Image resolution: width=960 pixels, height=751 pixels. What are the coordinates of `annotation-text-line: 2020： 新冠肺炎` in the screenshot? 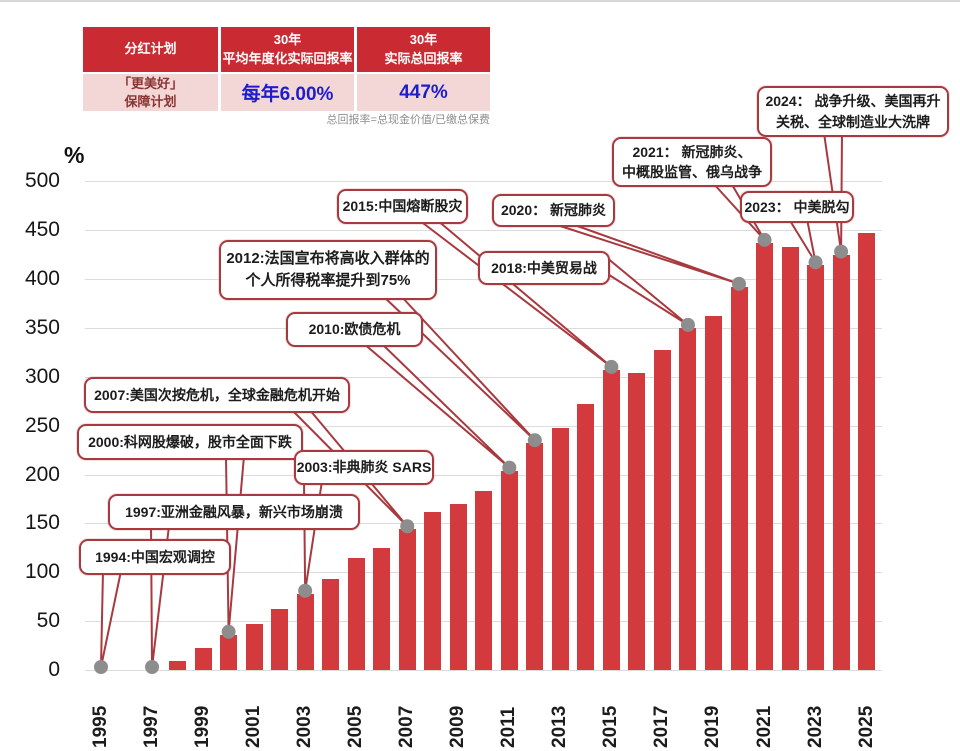 It's located at (553, 210).